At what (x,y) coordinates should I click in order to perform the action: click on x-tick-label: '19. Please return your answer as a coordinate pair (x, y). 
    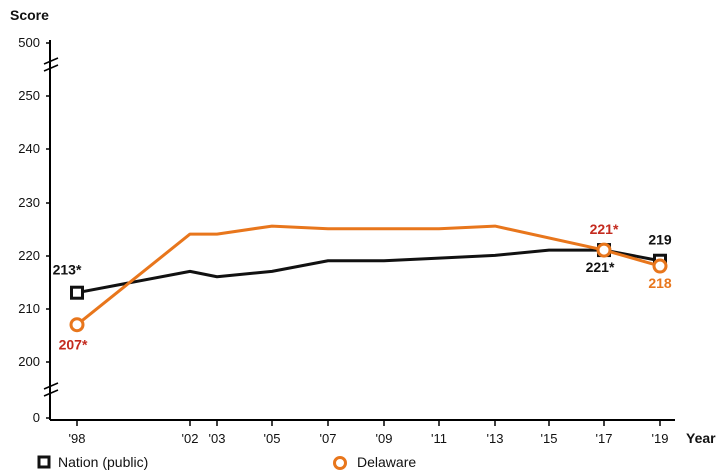
    Looking at the image, I should click on (660, 438).